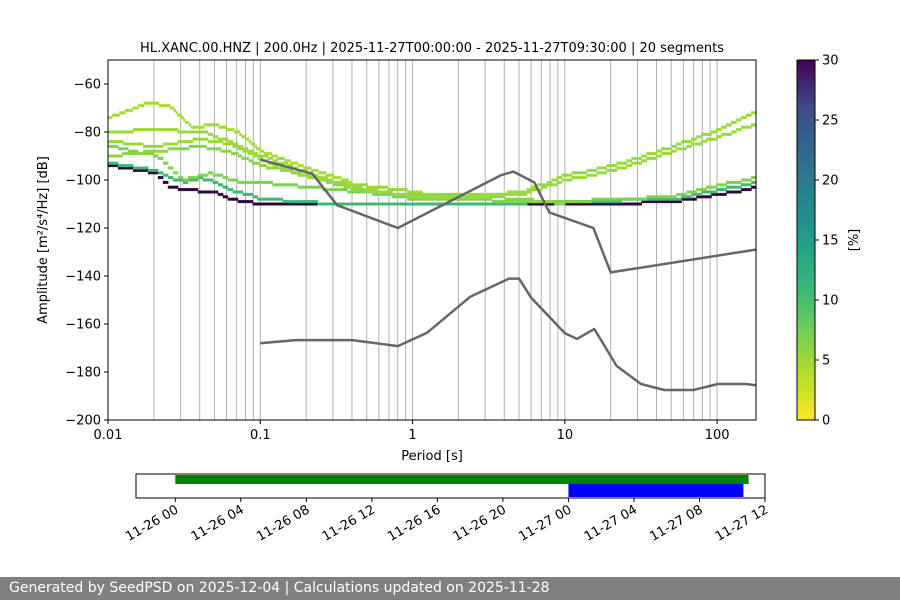 The width and height of the screenshot is (900, 600). Describe the element at coordinates (806, 240) in the screenshot. I see `colorbar-gradient` at that location.